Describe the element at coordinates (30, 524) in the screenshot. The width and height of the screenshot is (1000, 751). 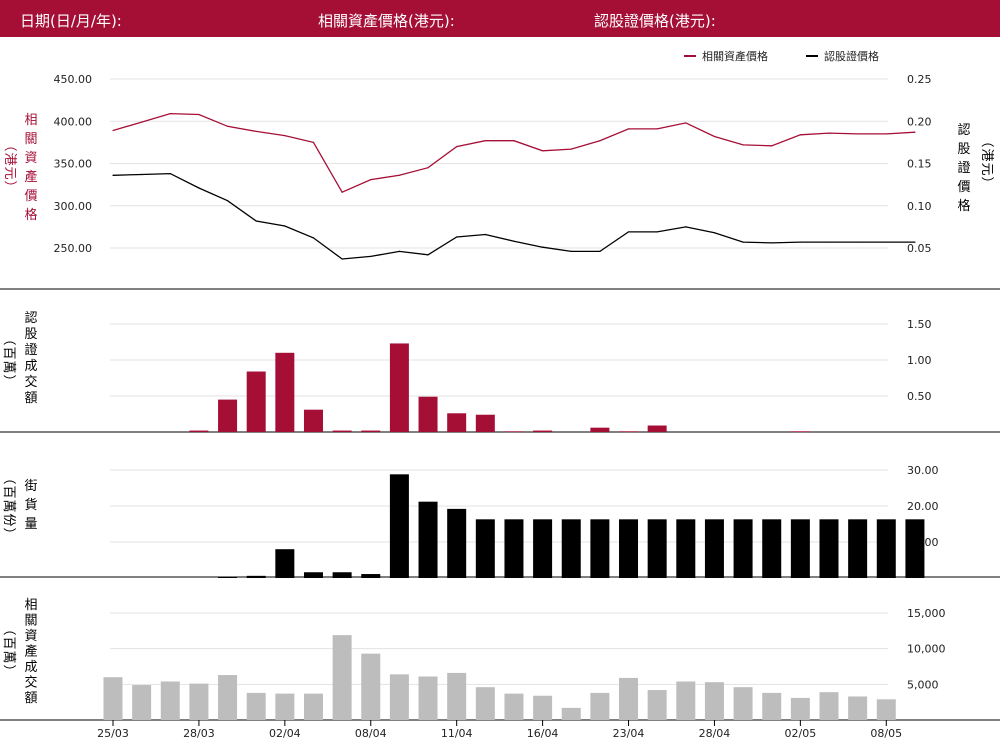
I see `outstanding-qty-axis-label-char: 量` at that location.